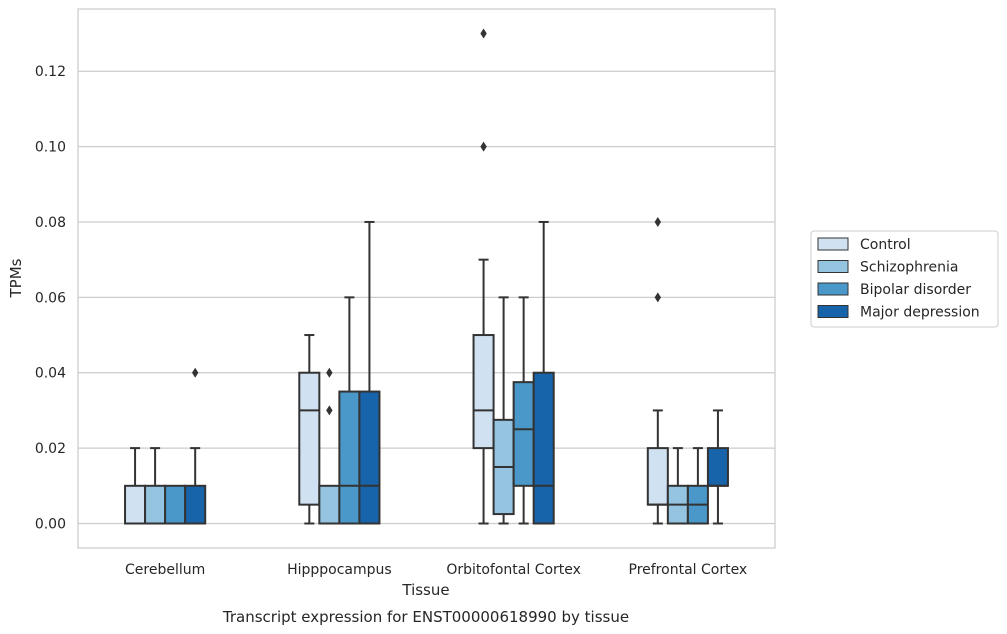 The height and width of the screenshot is (634, 1007). I want to click on legend-frame, so click(904, 279).